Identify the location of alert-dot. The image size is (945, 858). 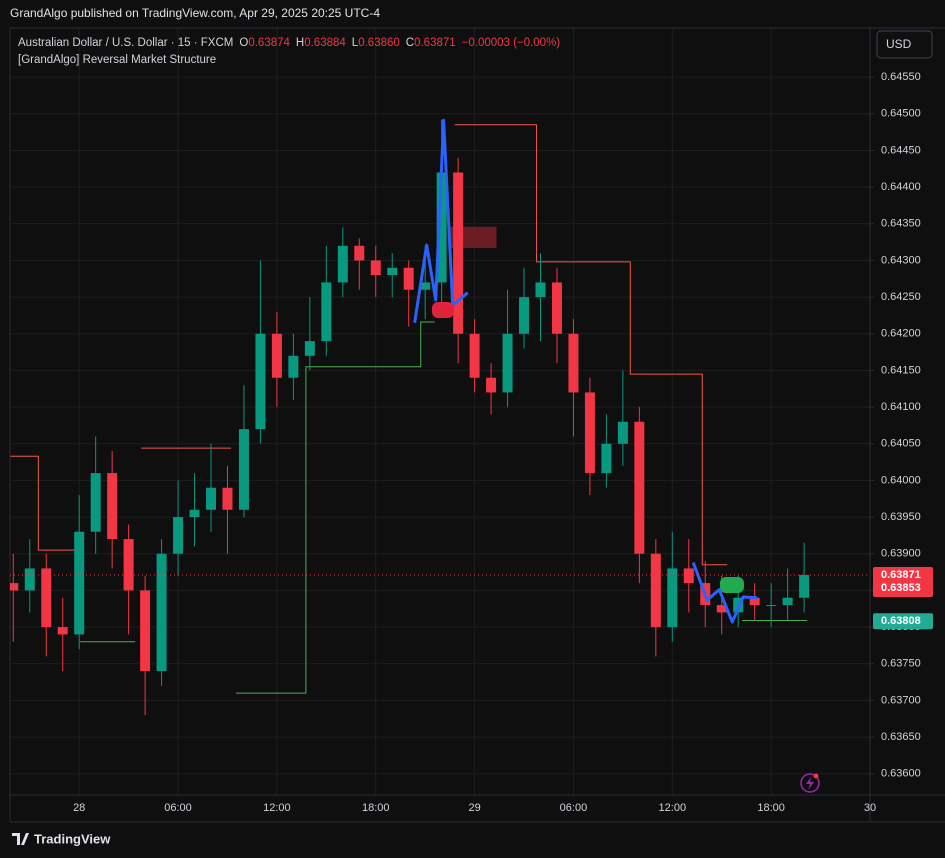
(816, 776).